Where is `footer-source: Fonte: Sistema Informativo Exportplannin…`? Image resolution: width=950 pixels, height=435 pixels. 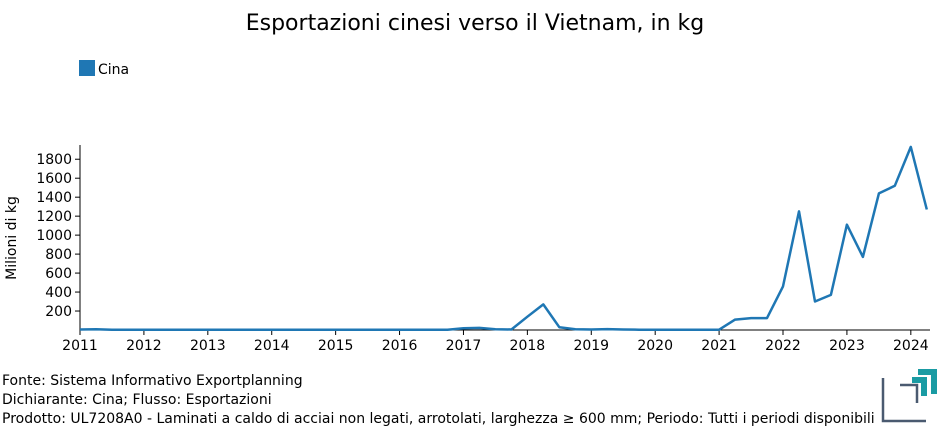 footer-source: Fonte: Sistema Informativo Exportplannin… is located at coordinates (152, 381).